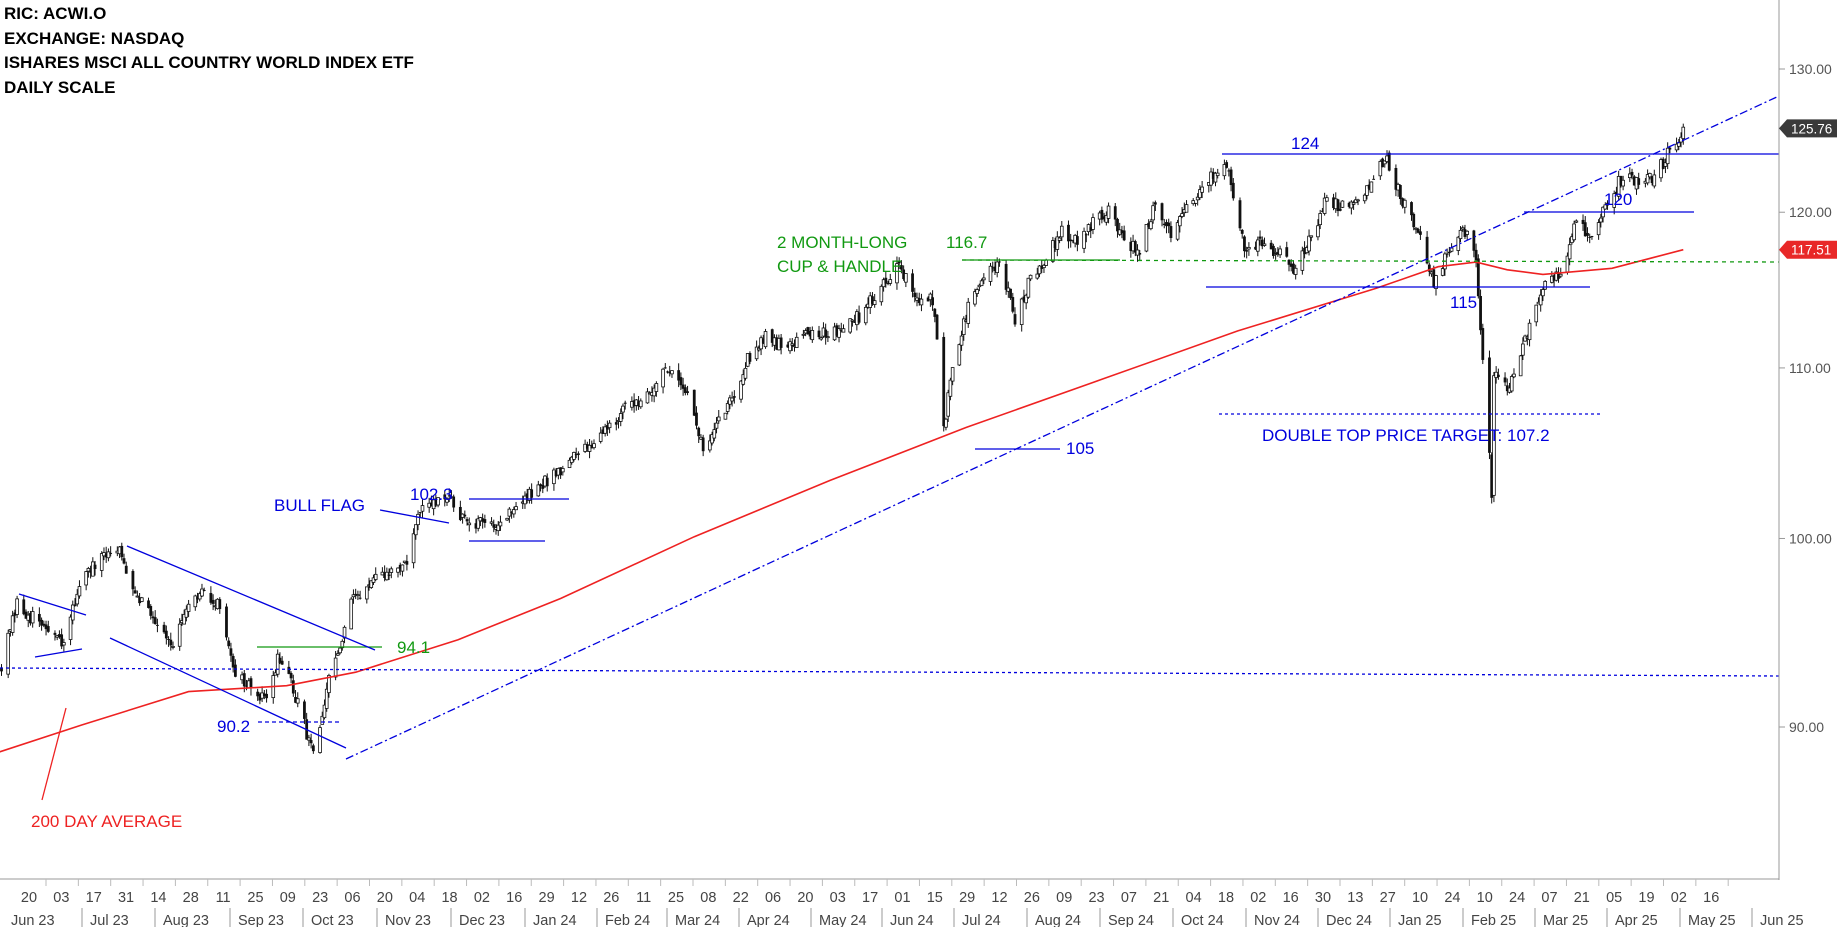 This screenshot has height=927, width=1837. What do you see at coordinates (482, 920) in the screenshot?
I see `x-month-label: Dec 23` at bounding box center [482, 920].